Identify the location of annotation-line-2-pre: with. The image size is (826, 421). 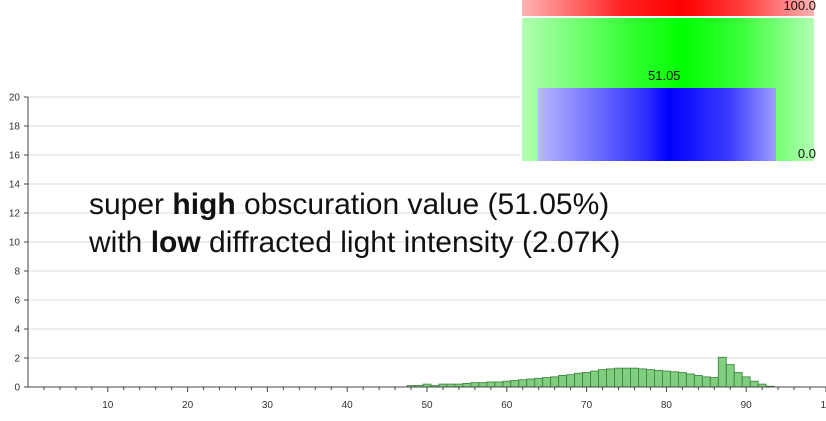
(116, 242).